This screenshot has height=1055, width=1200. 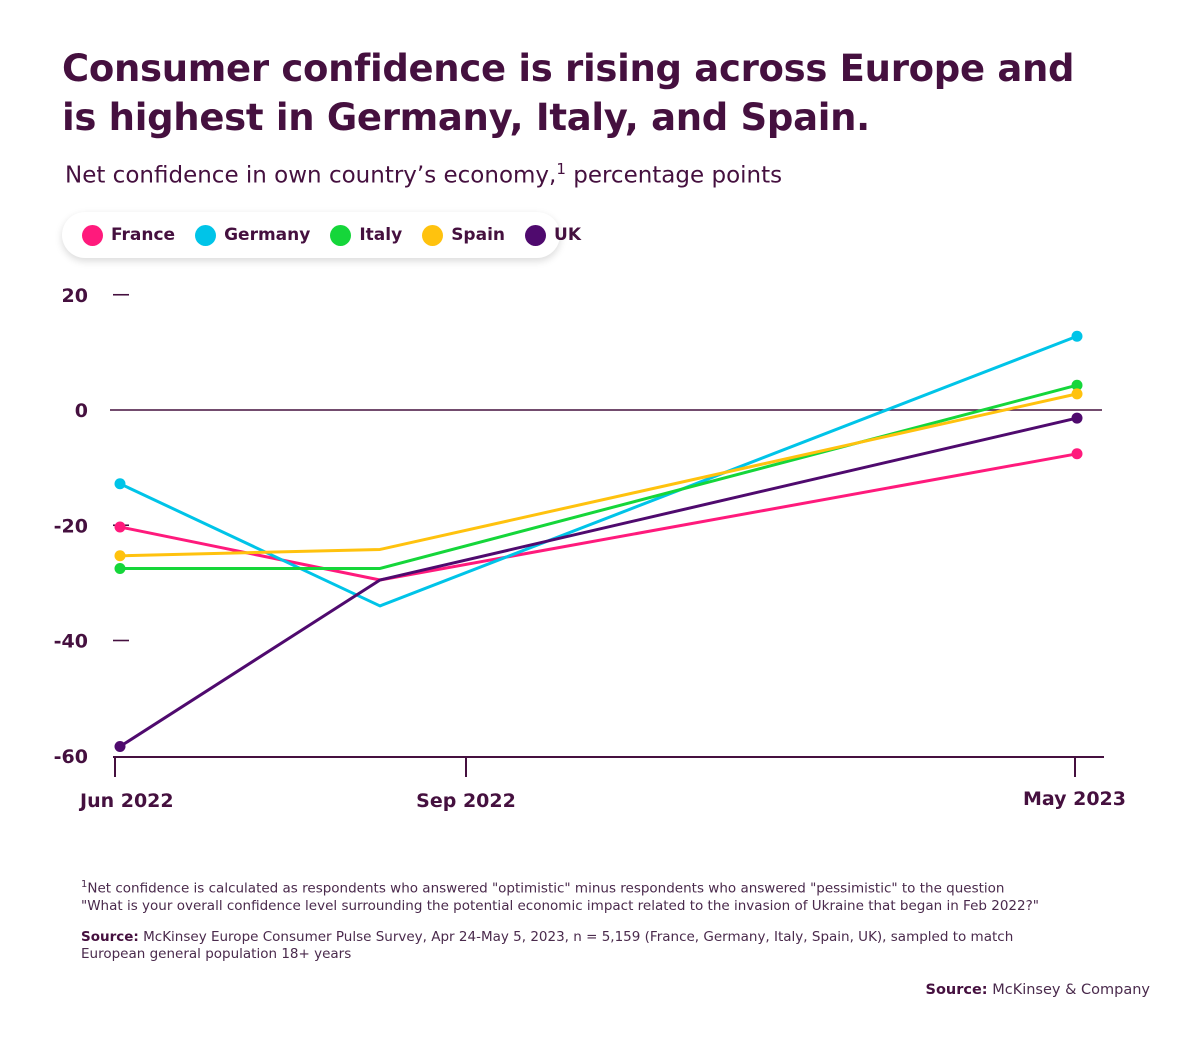 I want to click on legend-item-spain: Spain, so click(x=464, y=235).